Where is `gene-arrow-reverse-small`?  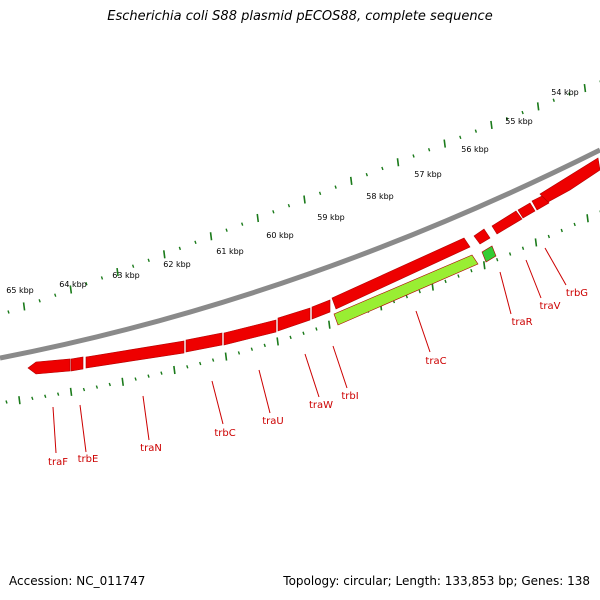
gene-arrow-reverse-small is located at coordinates (489, 254).